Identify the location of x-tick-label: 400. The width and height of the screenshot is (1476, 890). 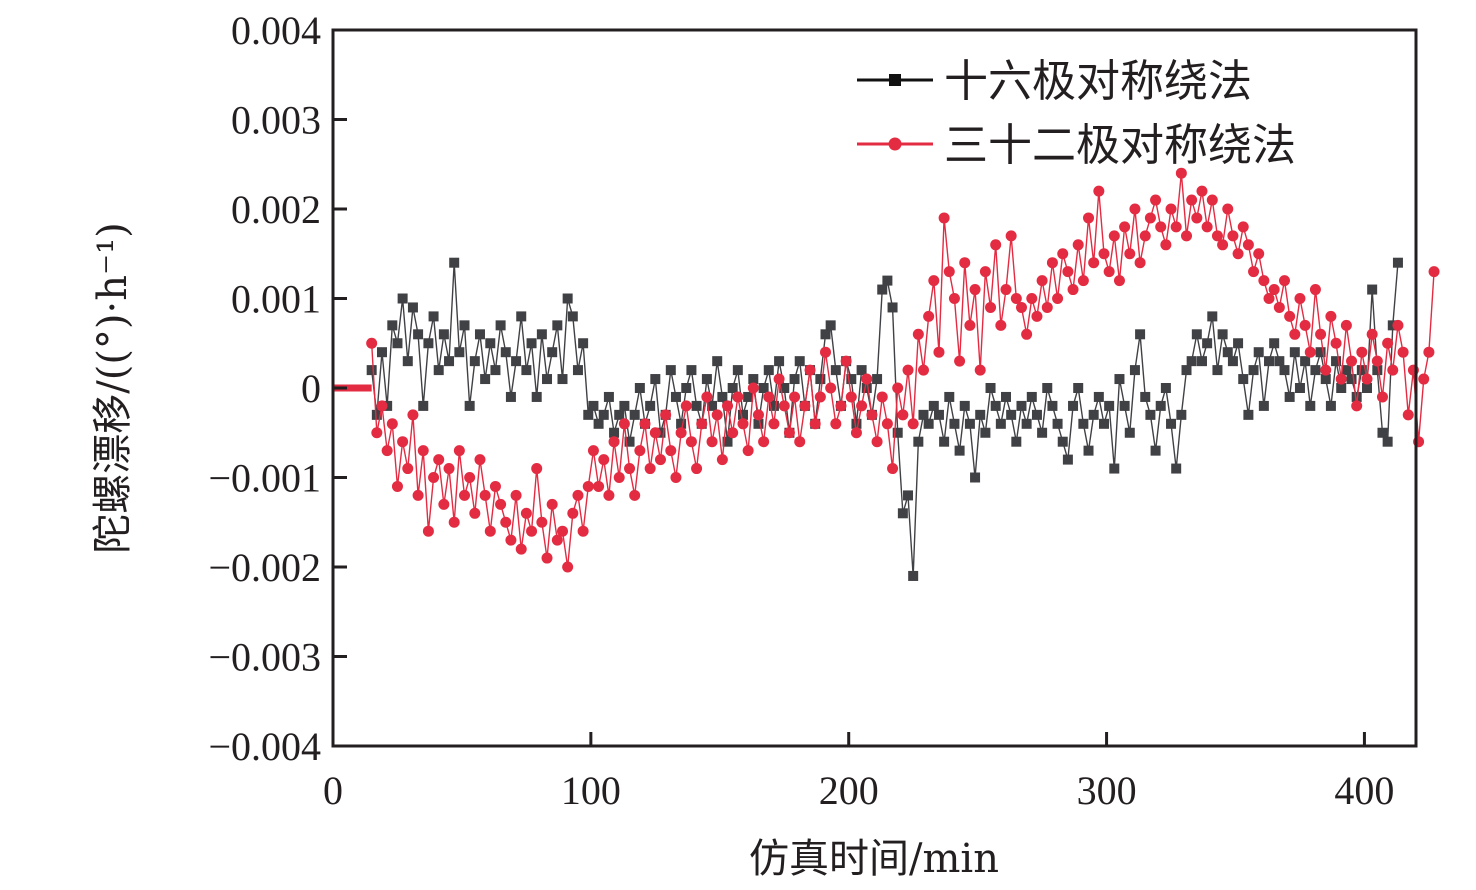
(1364, 790).